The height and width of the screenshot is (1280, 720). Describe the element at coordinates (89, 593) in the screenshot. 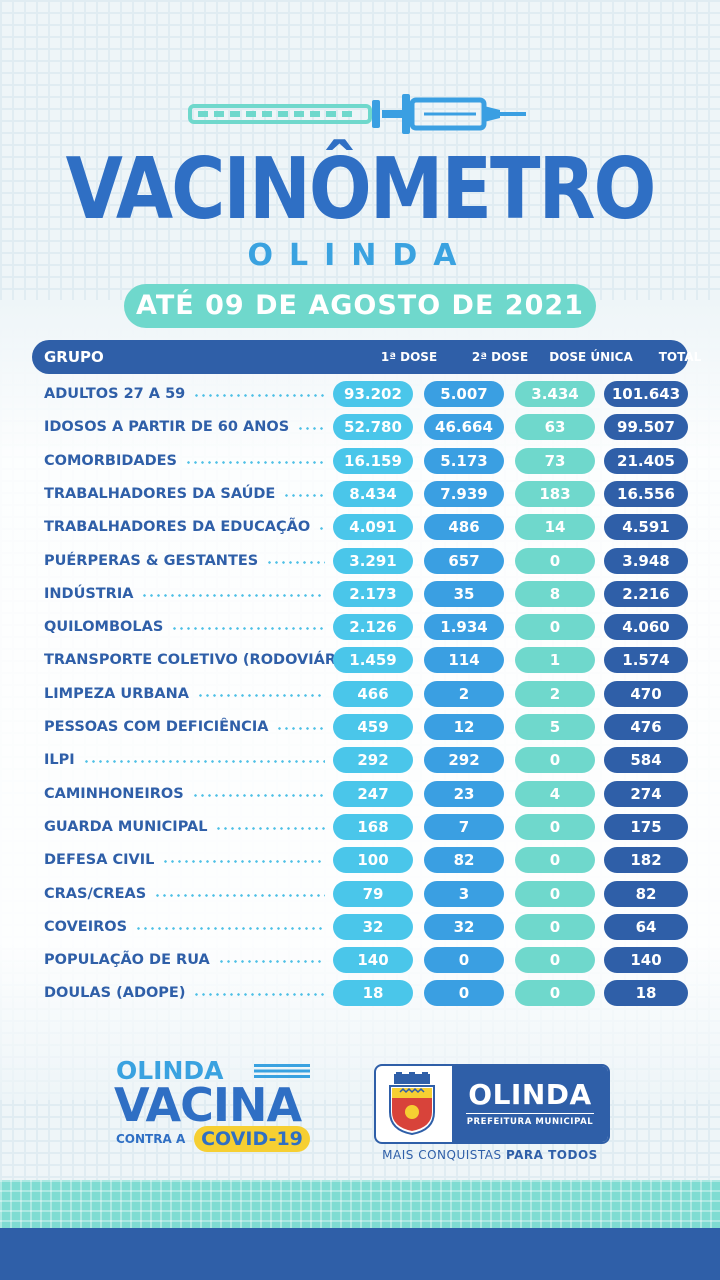

I see `group-label: INDÚSTRIA` at that location.